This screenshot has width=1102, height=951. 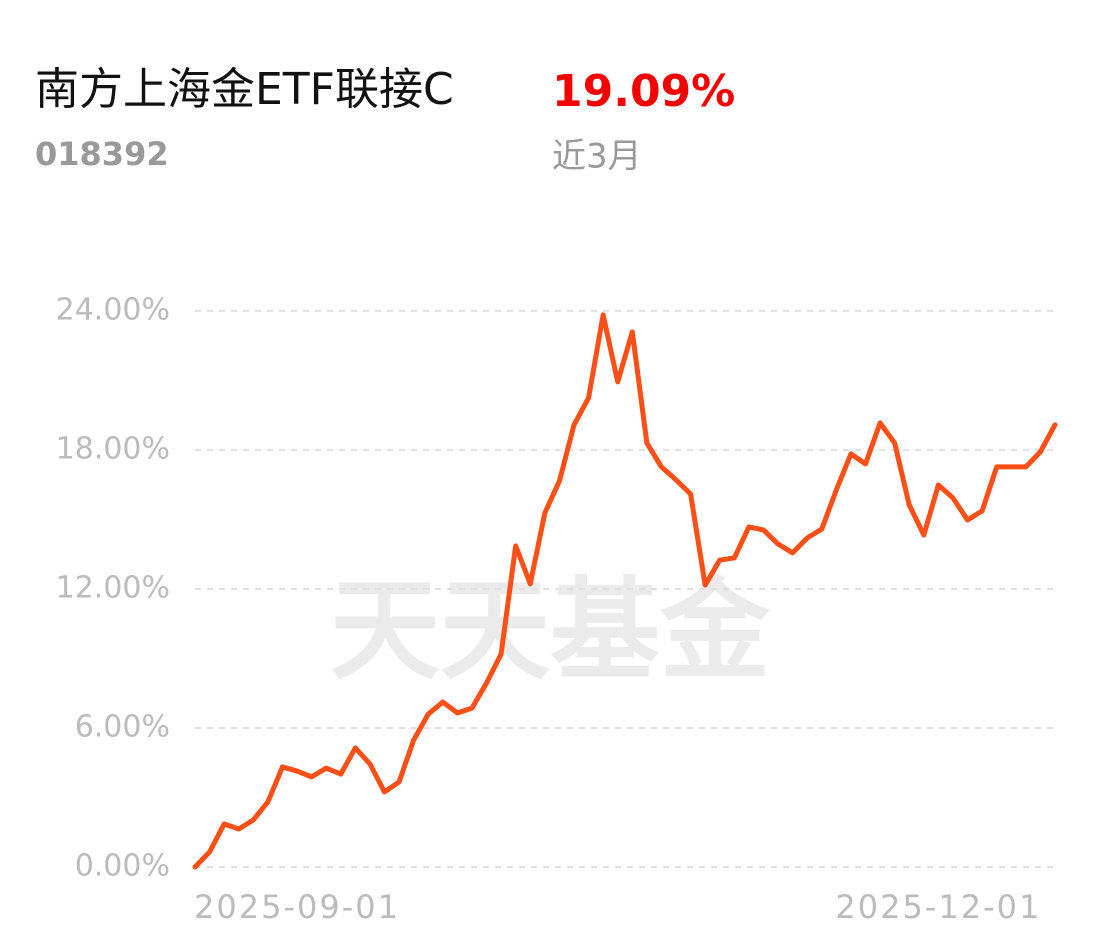 I want to click on y-tick-label: 12.00%, so click(x=113, y=588).